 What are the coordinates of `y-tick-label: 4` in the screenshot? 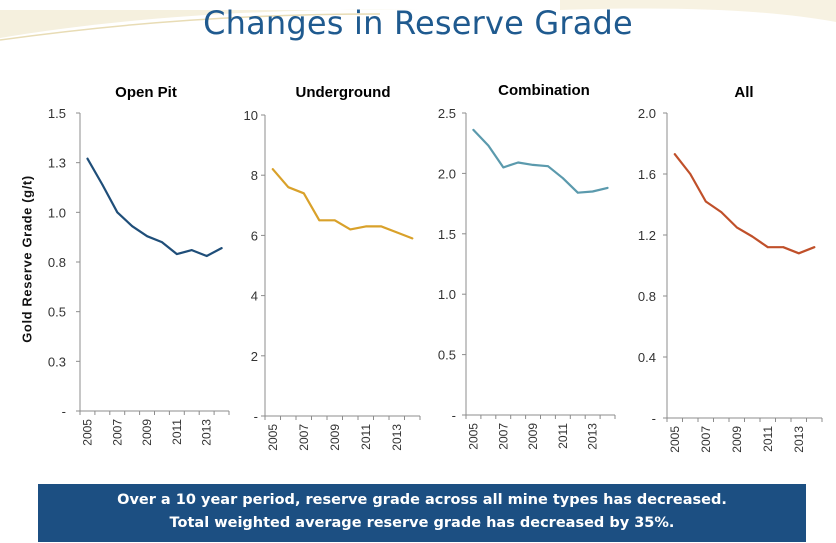 It's located at (254, 296).